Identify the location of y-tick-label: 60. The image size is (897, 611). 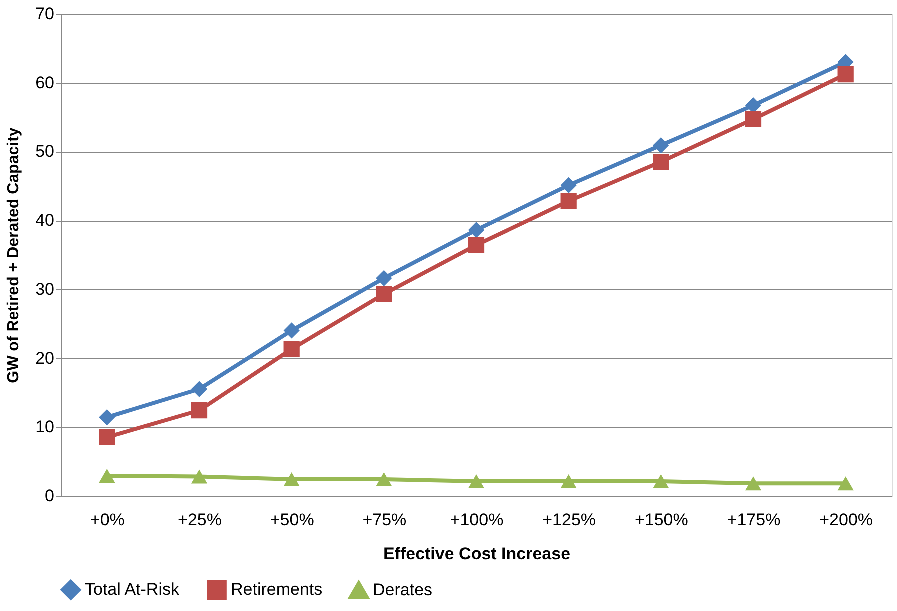
(45, 82).